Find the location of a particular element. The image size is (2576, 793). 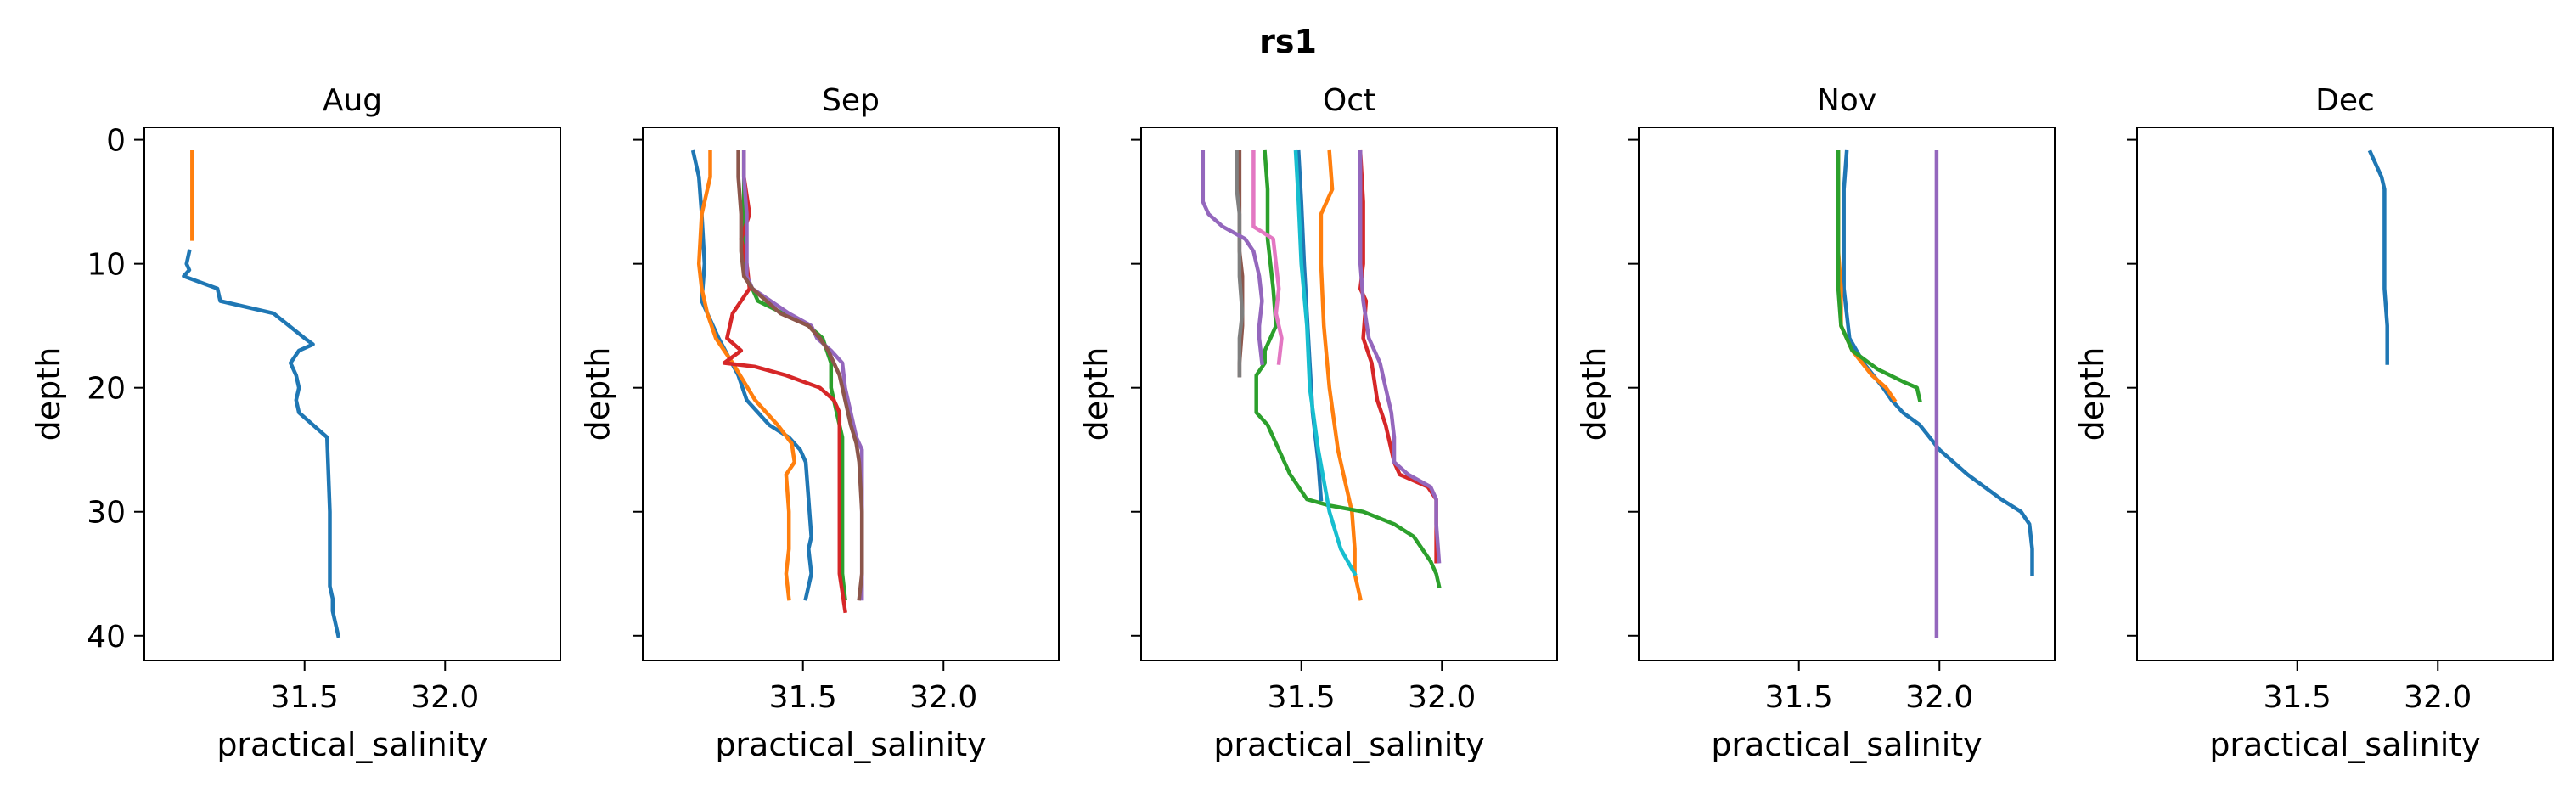

panel-title: Oct is located at coordinates (1349, 100).